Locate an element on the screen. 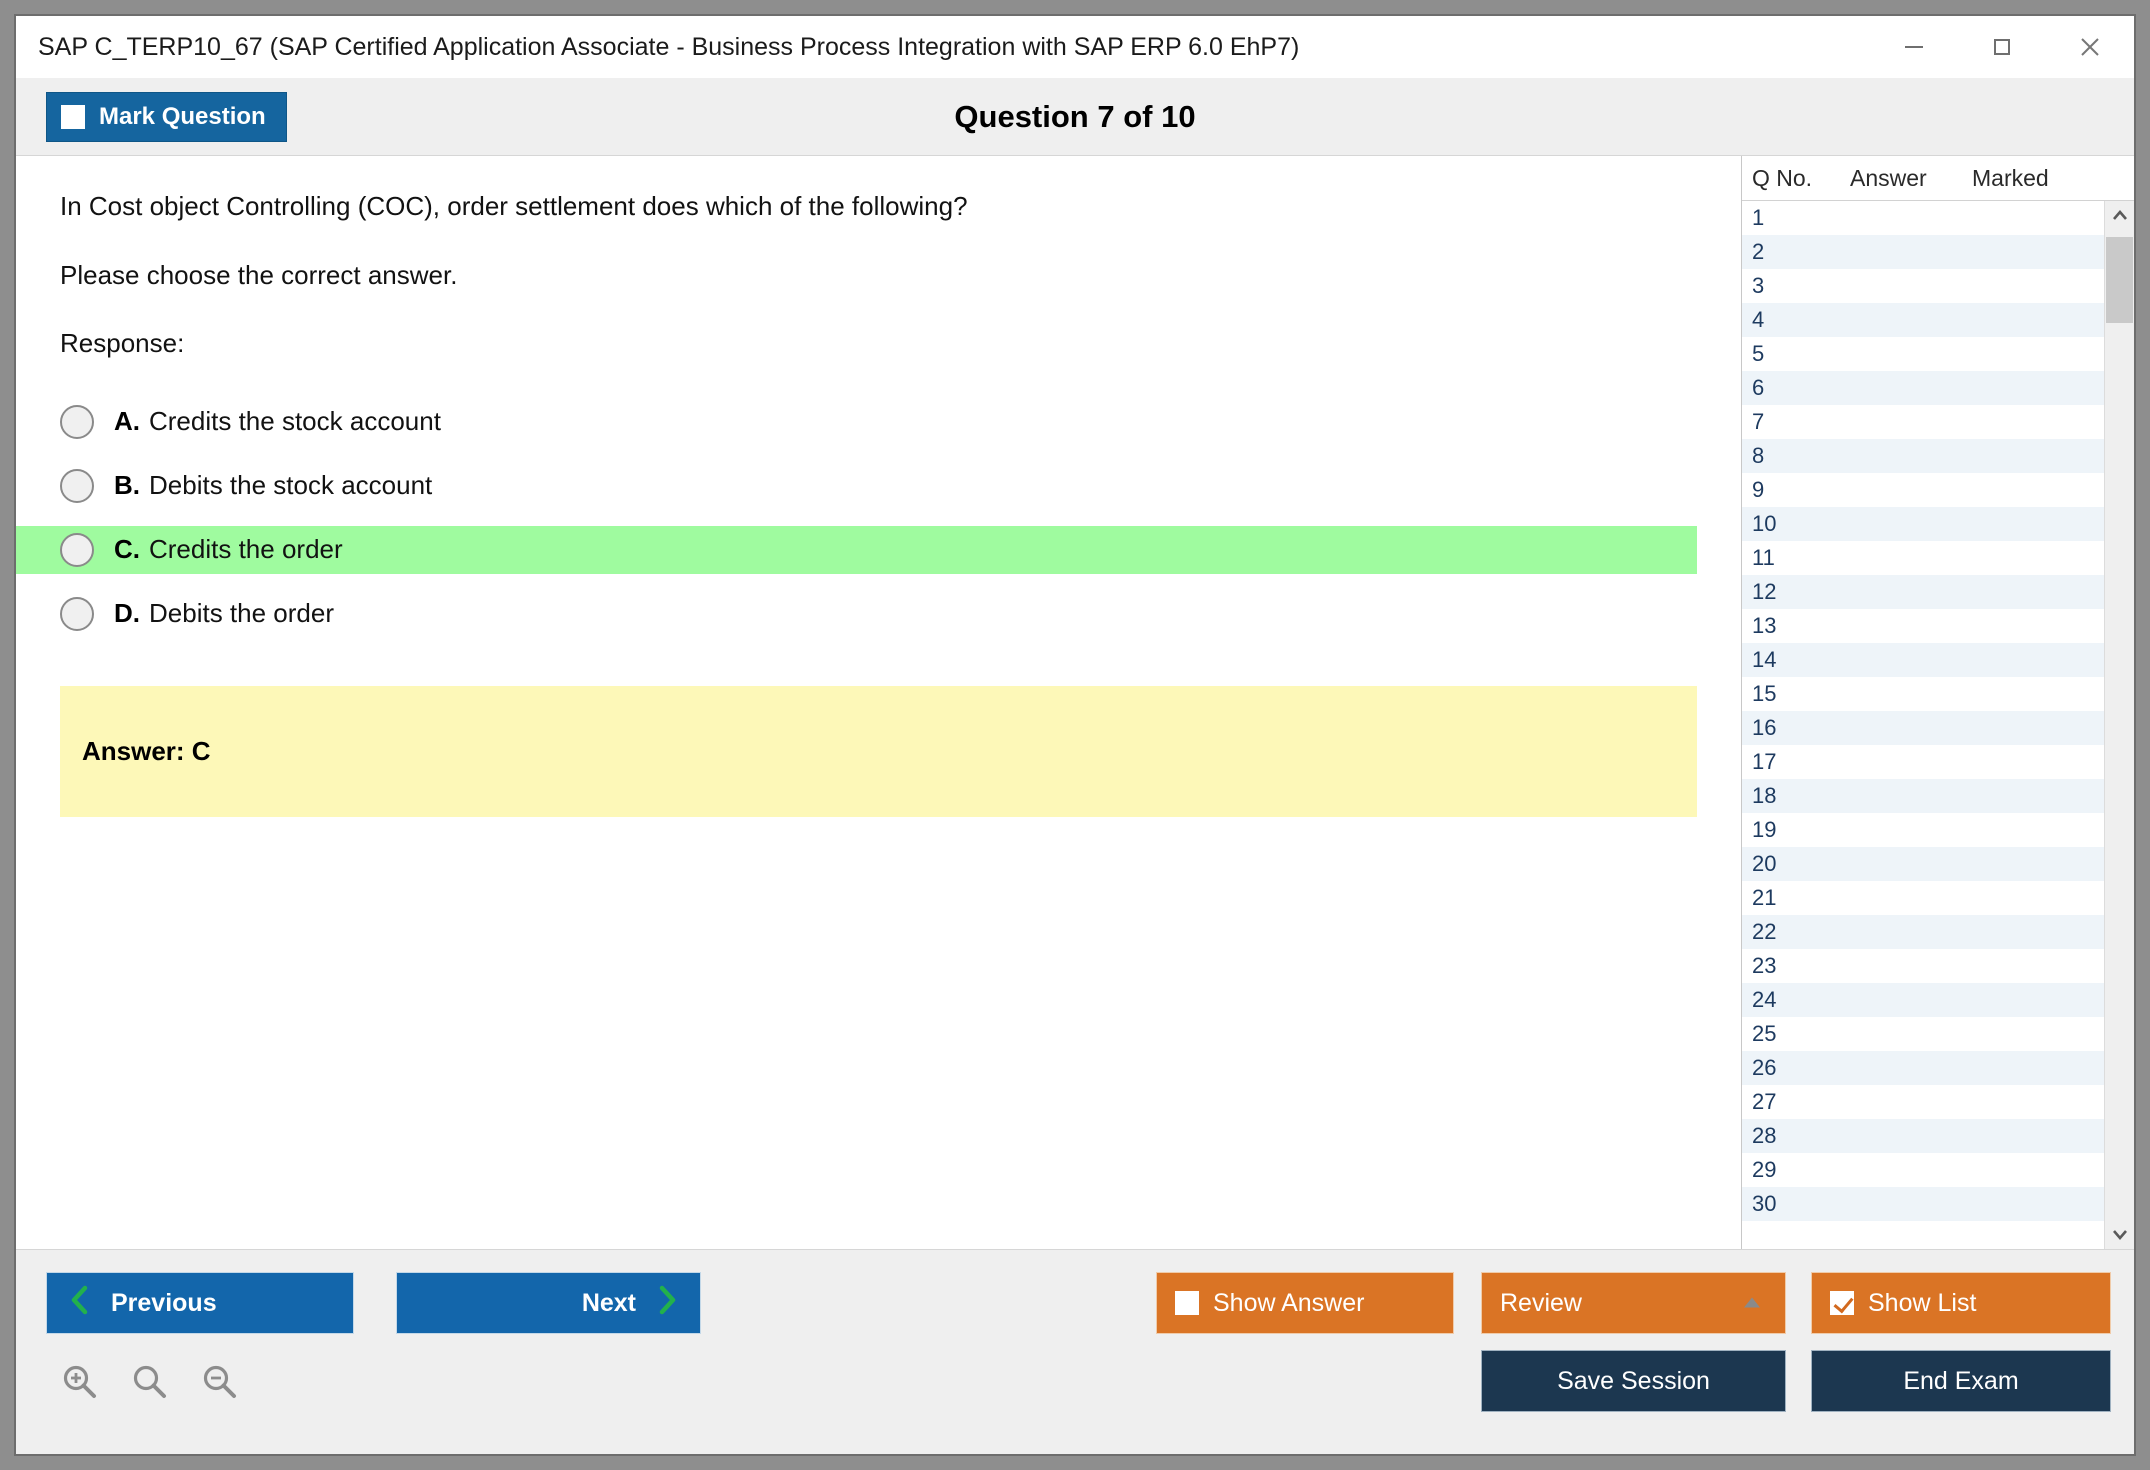  question-list-row: 7 is located at coordinates (1923, 422).